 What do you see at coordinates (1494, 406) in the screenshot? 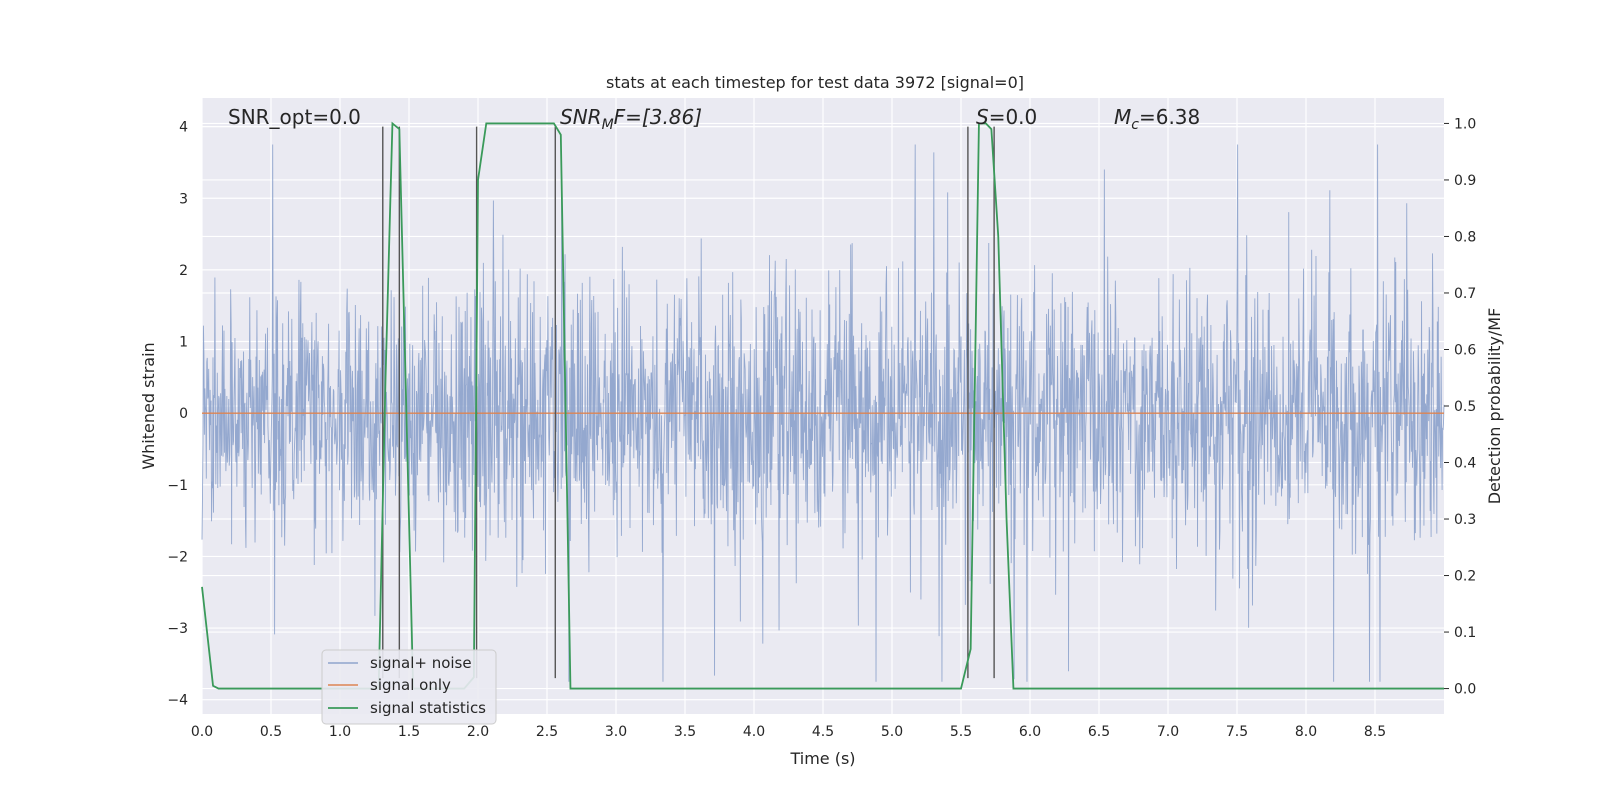
I see `y-axis-right-label: Detection probability/MF` at bounding box center [1494, 406].